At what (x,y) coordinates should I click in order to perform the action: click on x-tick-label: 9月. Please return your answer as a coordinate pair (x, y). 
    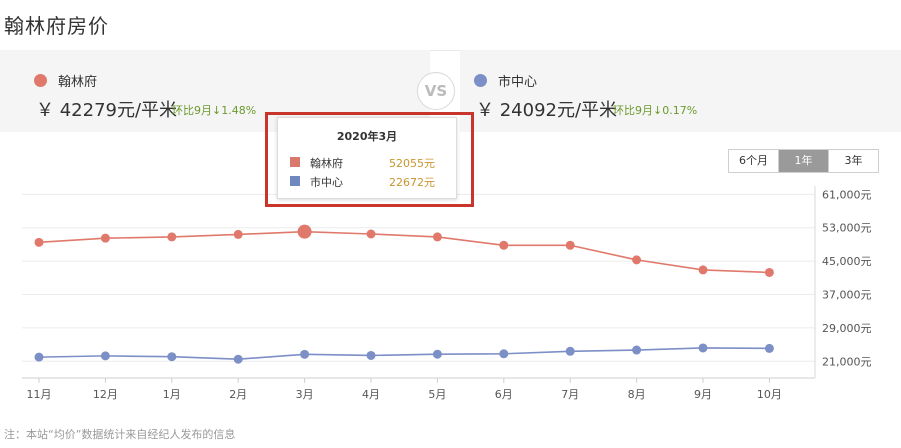
    Looking at the image, I should click on (703, 394).